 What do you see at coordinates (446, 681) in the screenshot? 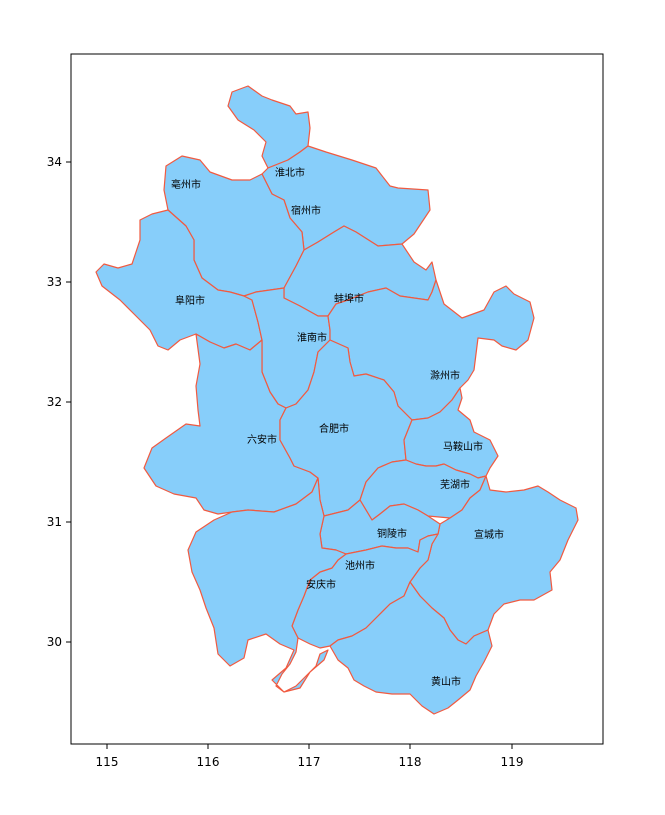
I see `city-label-huangshan: 黄山市` at bounding box center [446, 681].